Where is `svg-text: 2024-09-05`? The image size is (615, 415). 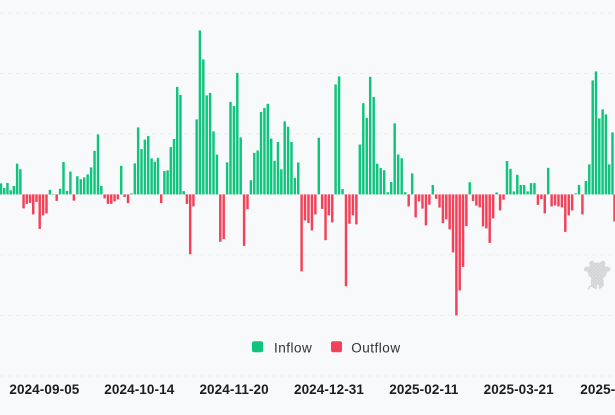
svg-text: 2024-09-05 is located at coordinates (44, 389).